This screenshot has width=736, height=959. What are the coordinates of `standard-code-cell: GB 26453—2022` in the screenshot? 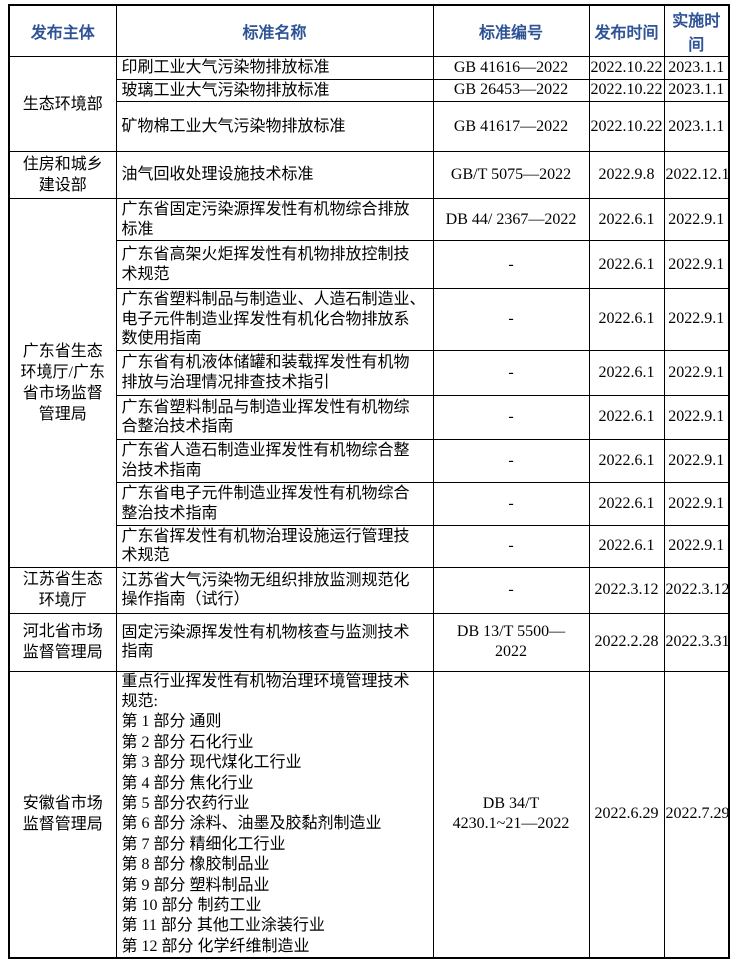 It's located at (511, 90).